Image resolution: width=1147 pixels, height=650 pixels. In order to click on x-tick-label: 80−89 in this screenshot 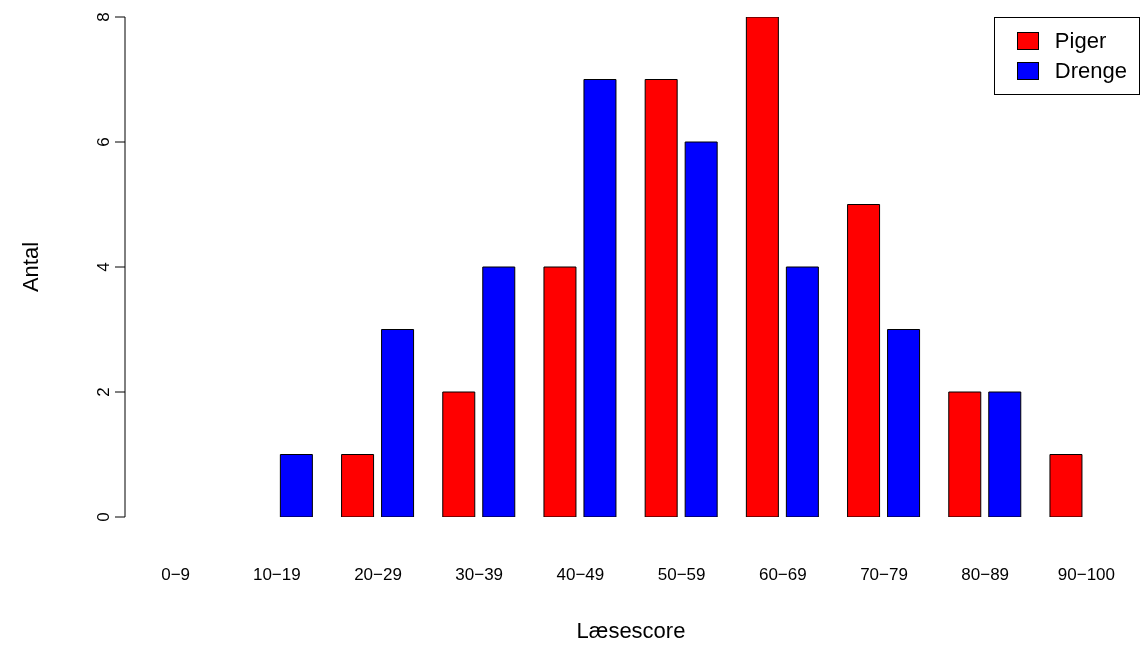, I will do `click(985, 575)`.